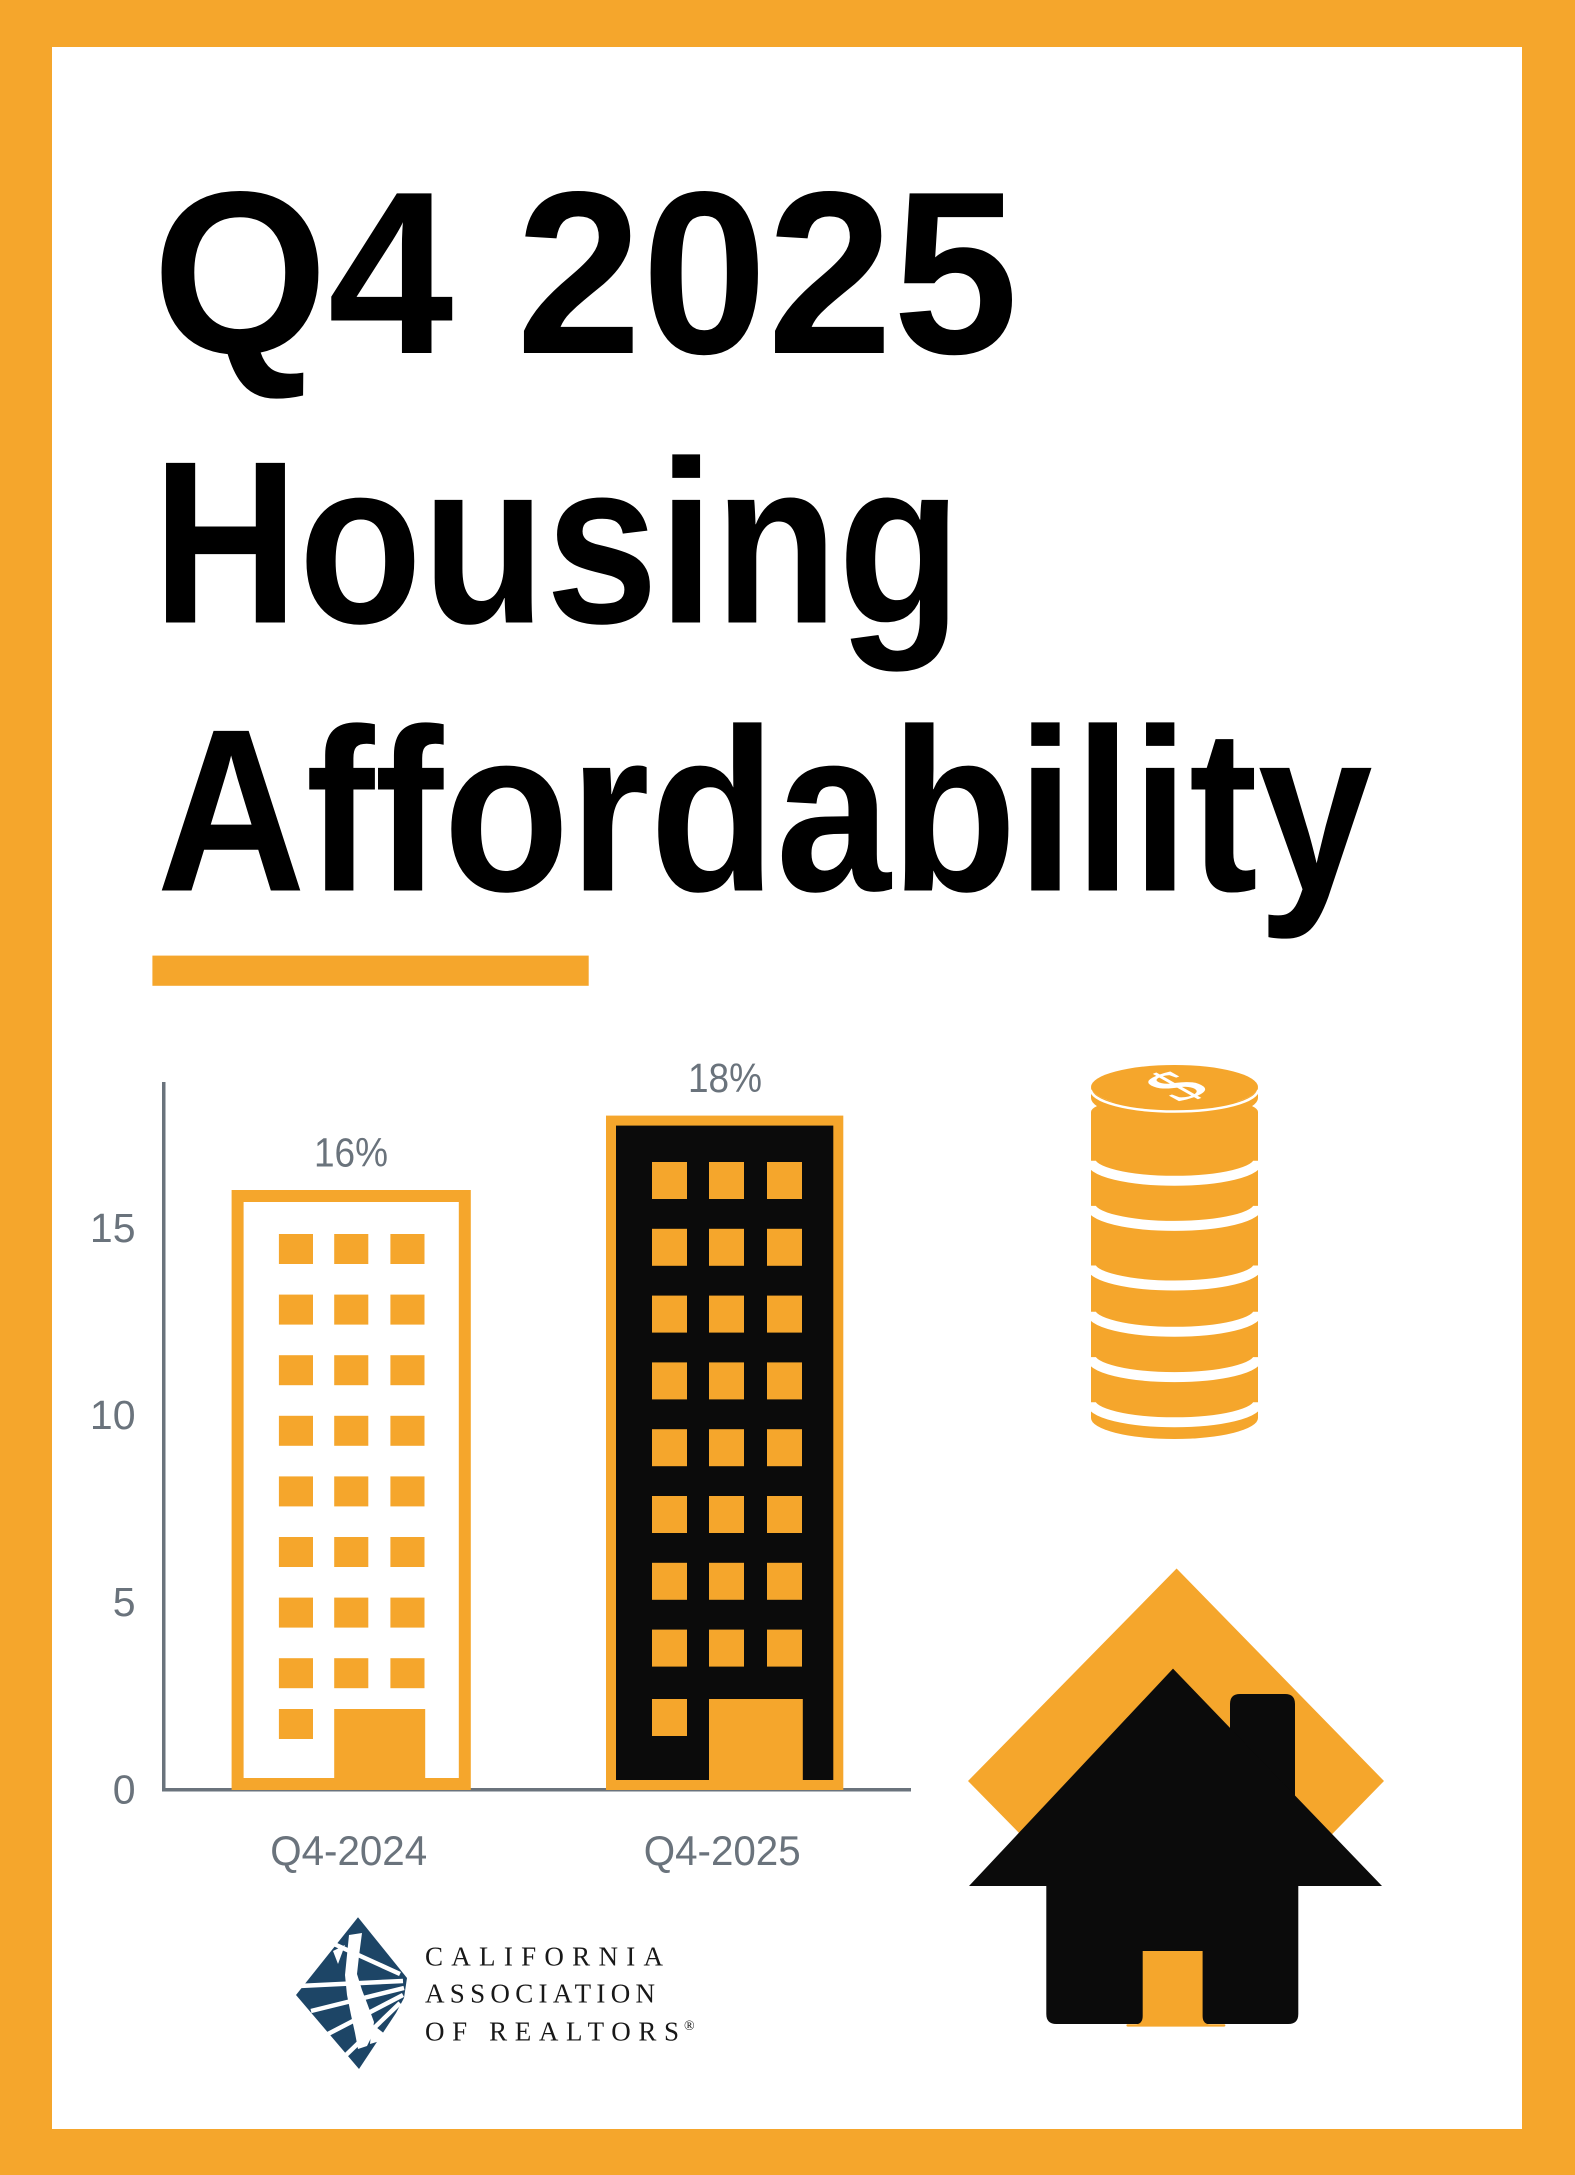 The image size is (1575, 2175). I want to click on svg-text: CALIFORNIA, so click(544, 1957).